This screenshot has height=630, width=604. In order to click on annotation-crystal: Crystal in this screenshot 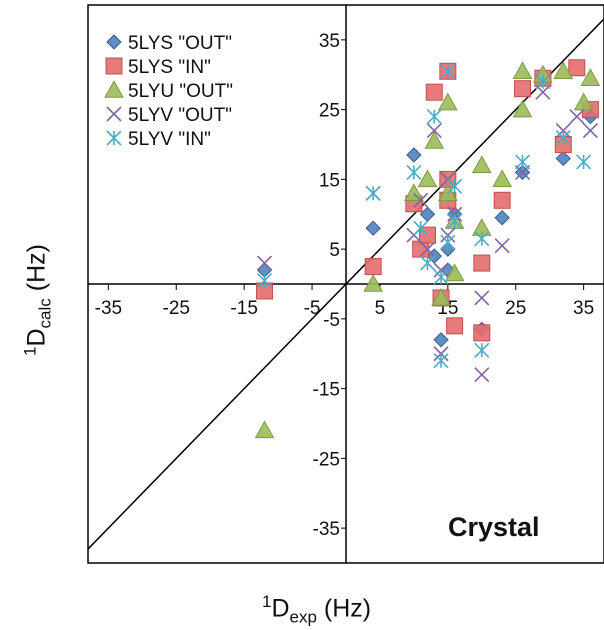, I will do `click(494, 527)`.